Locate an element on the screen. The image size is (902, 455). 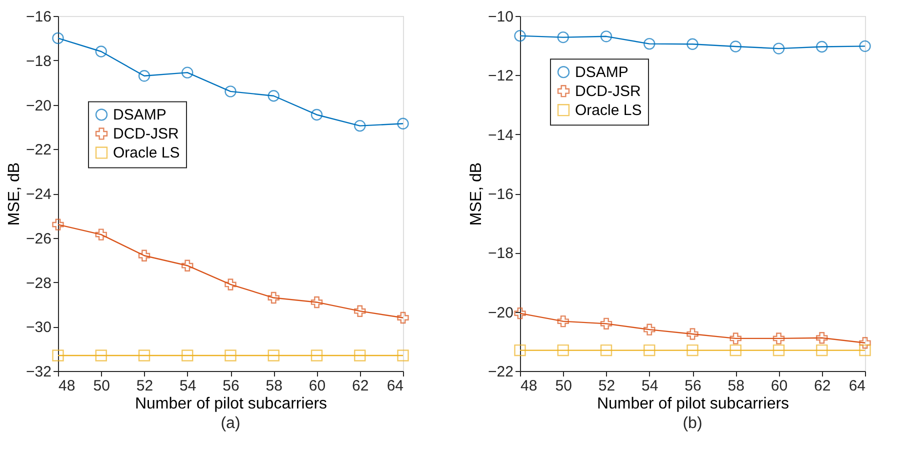
y-tick-label: −14 is located at coordinates (501, 135).